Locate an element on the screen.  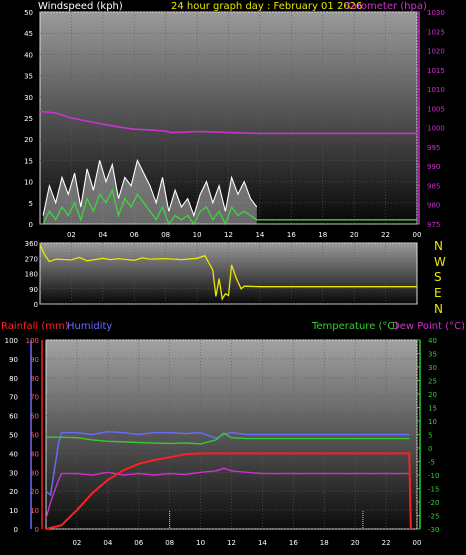
barometer-tick-label: 990 is located at coordinates (433, 167).